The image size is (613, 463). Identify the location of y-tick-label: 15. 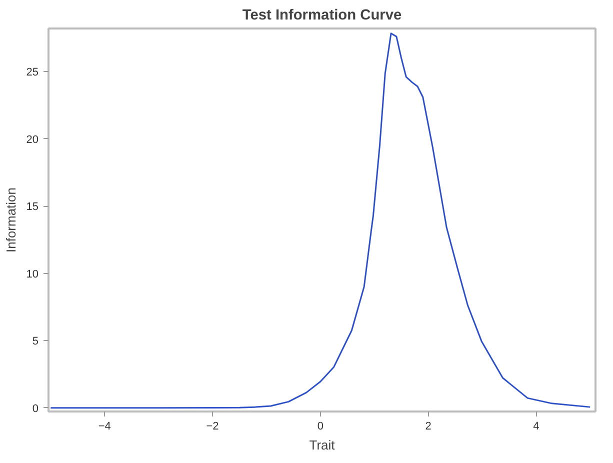
(32, 207).